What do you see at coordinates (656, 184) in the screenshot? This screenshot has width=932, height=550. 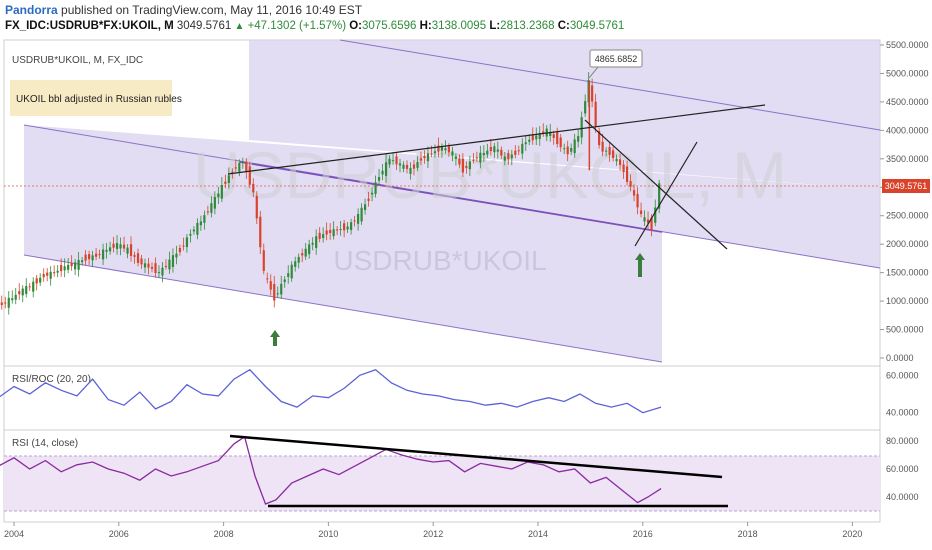 I see `downtrend-line` at bounding box center [656, 184].